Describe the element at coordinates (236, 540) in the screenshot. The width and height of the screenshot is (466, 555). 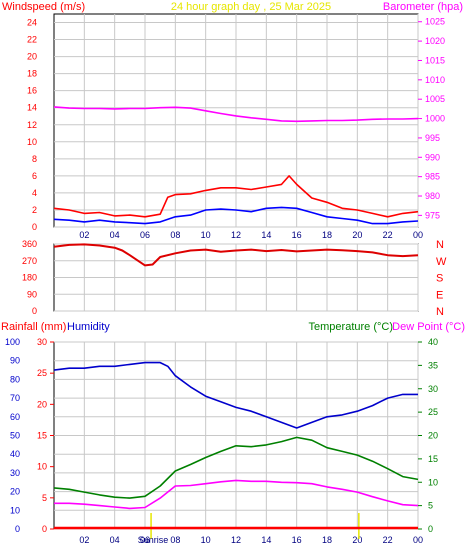
I see `temperature-time-tick-label: 12` at that location.